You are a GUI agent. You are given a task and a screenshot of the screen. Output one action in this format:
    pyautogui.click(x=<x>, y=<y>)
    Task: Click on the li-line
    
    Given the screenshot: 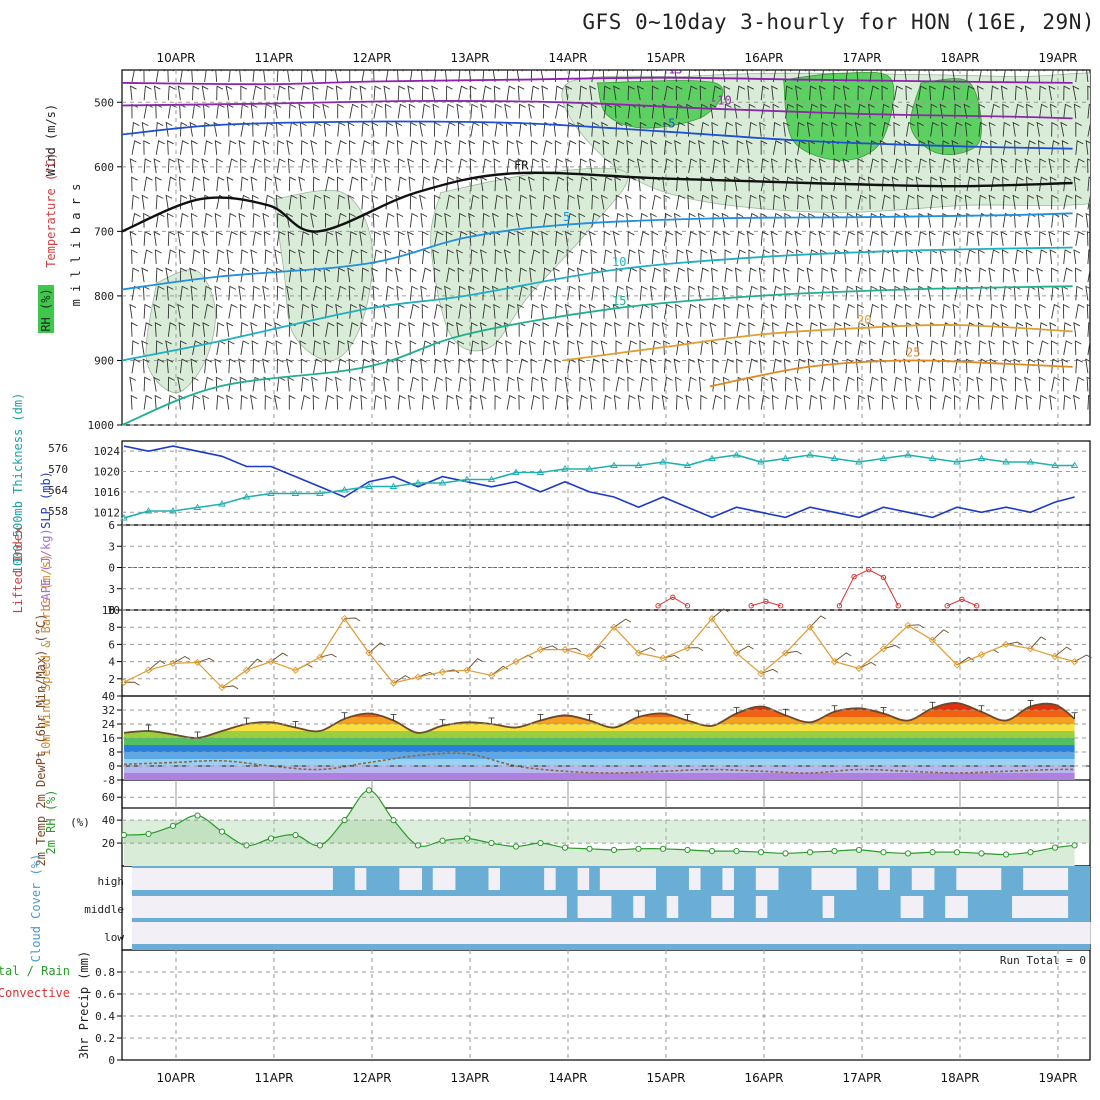 What is the action you would take?
    pyautogui.click(x=868, y=587)
    